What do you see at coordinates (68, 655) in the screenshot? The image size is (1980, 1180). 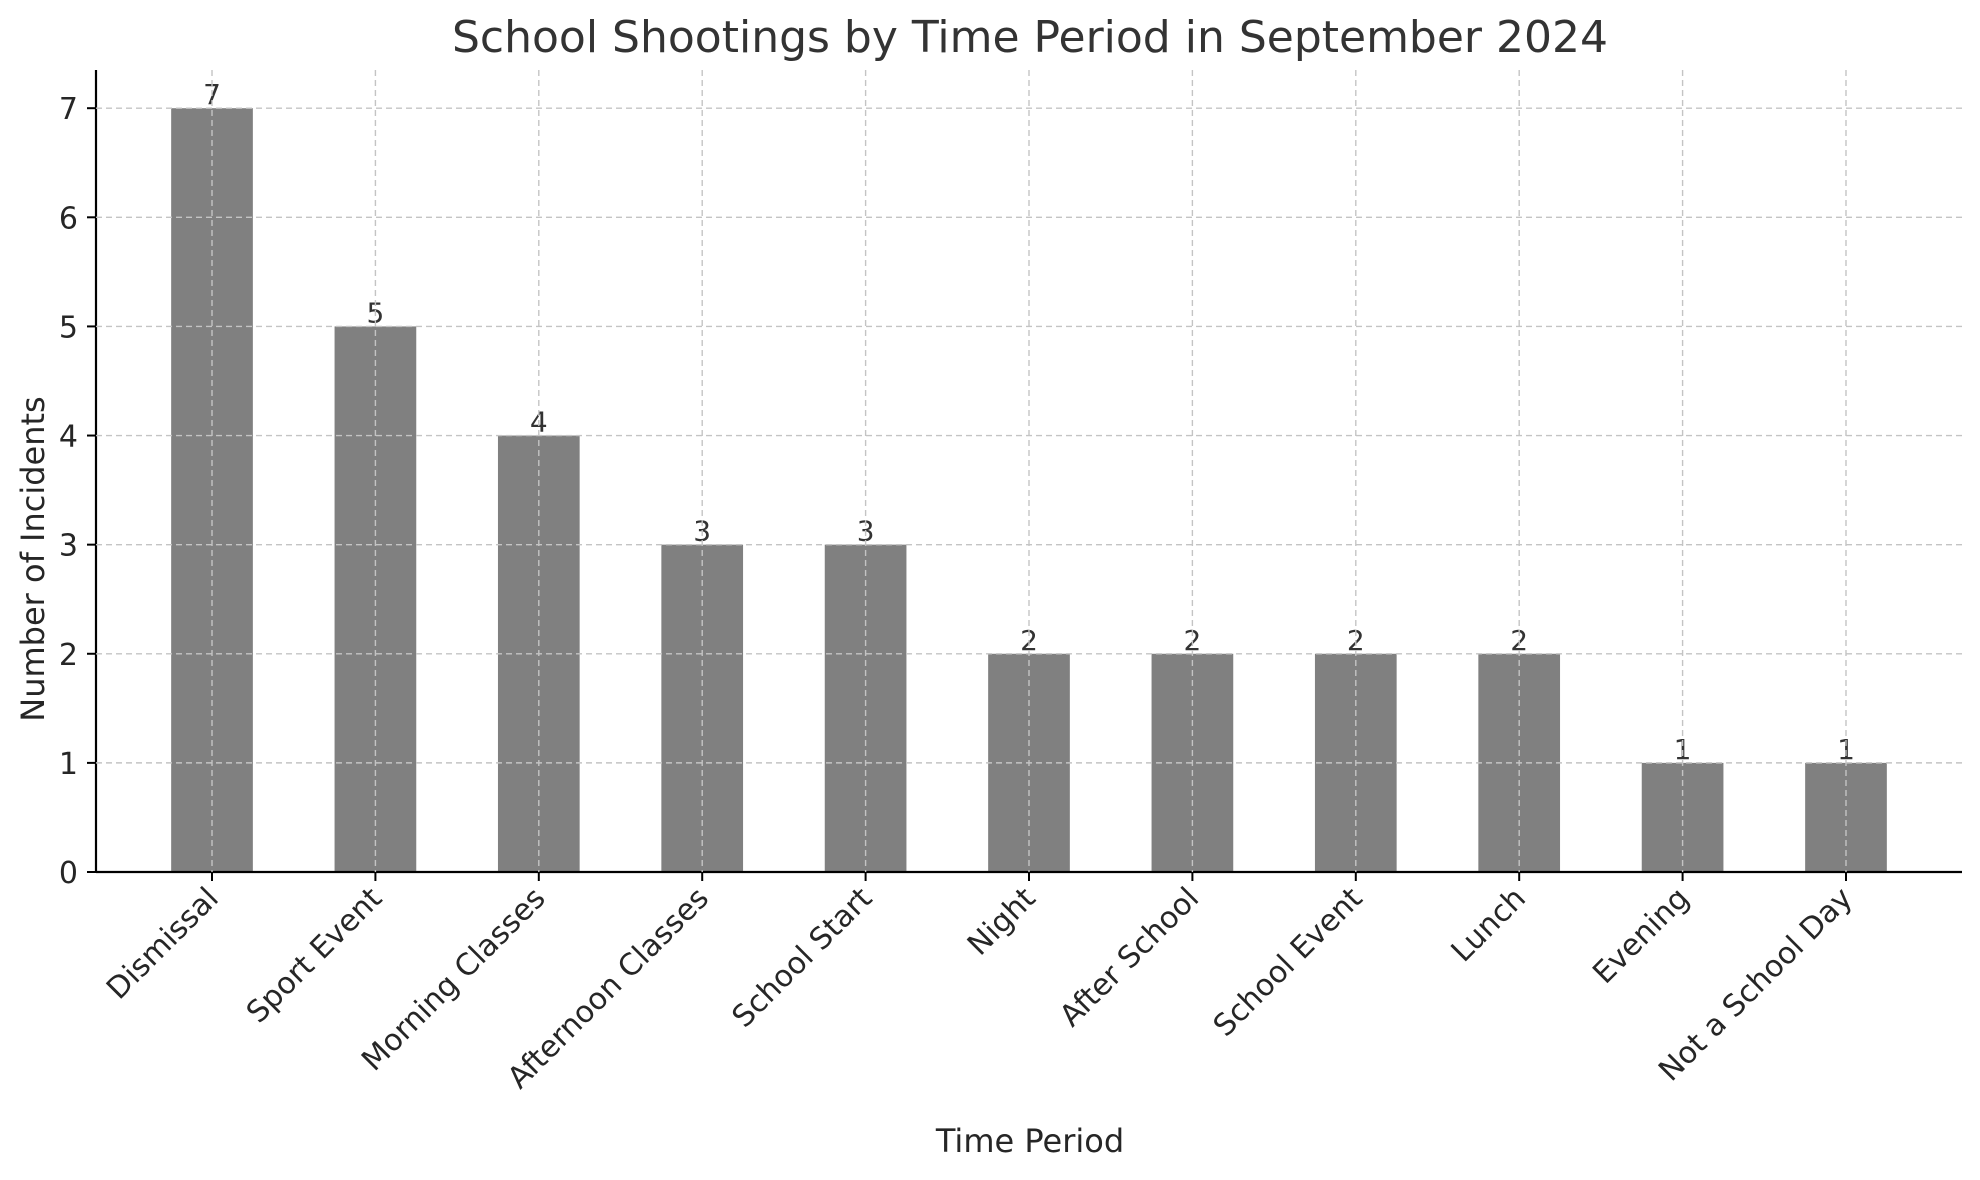 I see `y-tick-label-2: 2` at bounding box center [68, 655].